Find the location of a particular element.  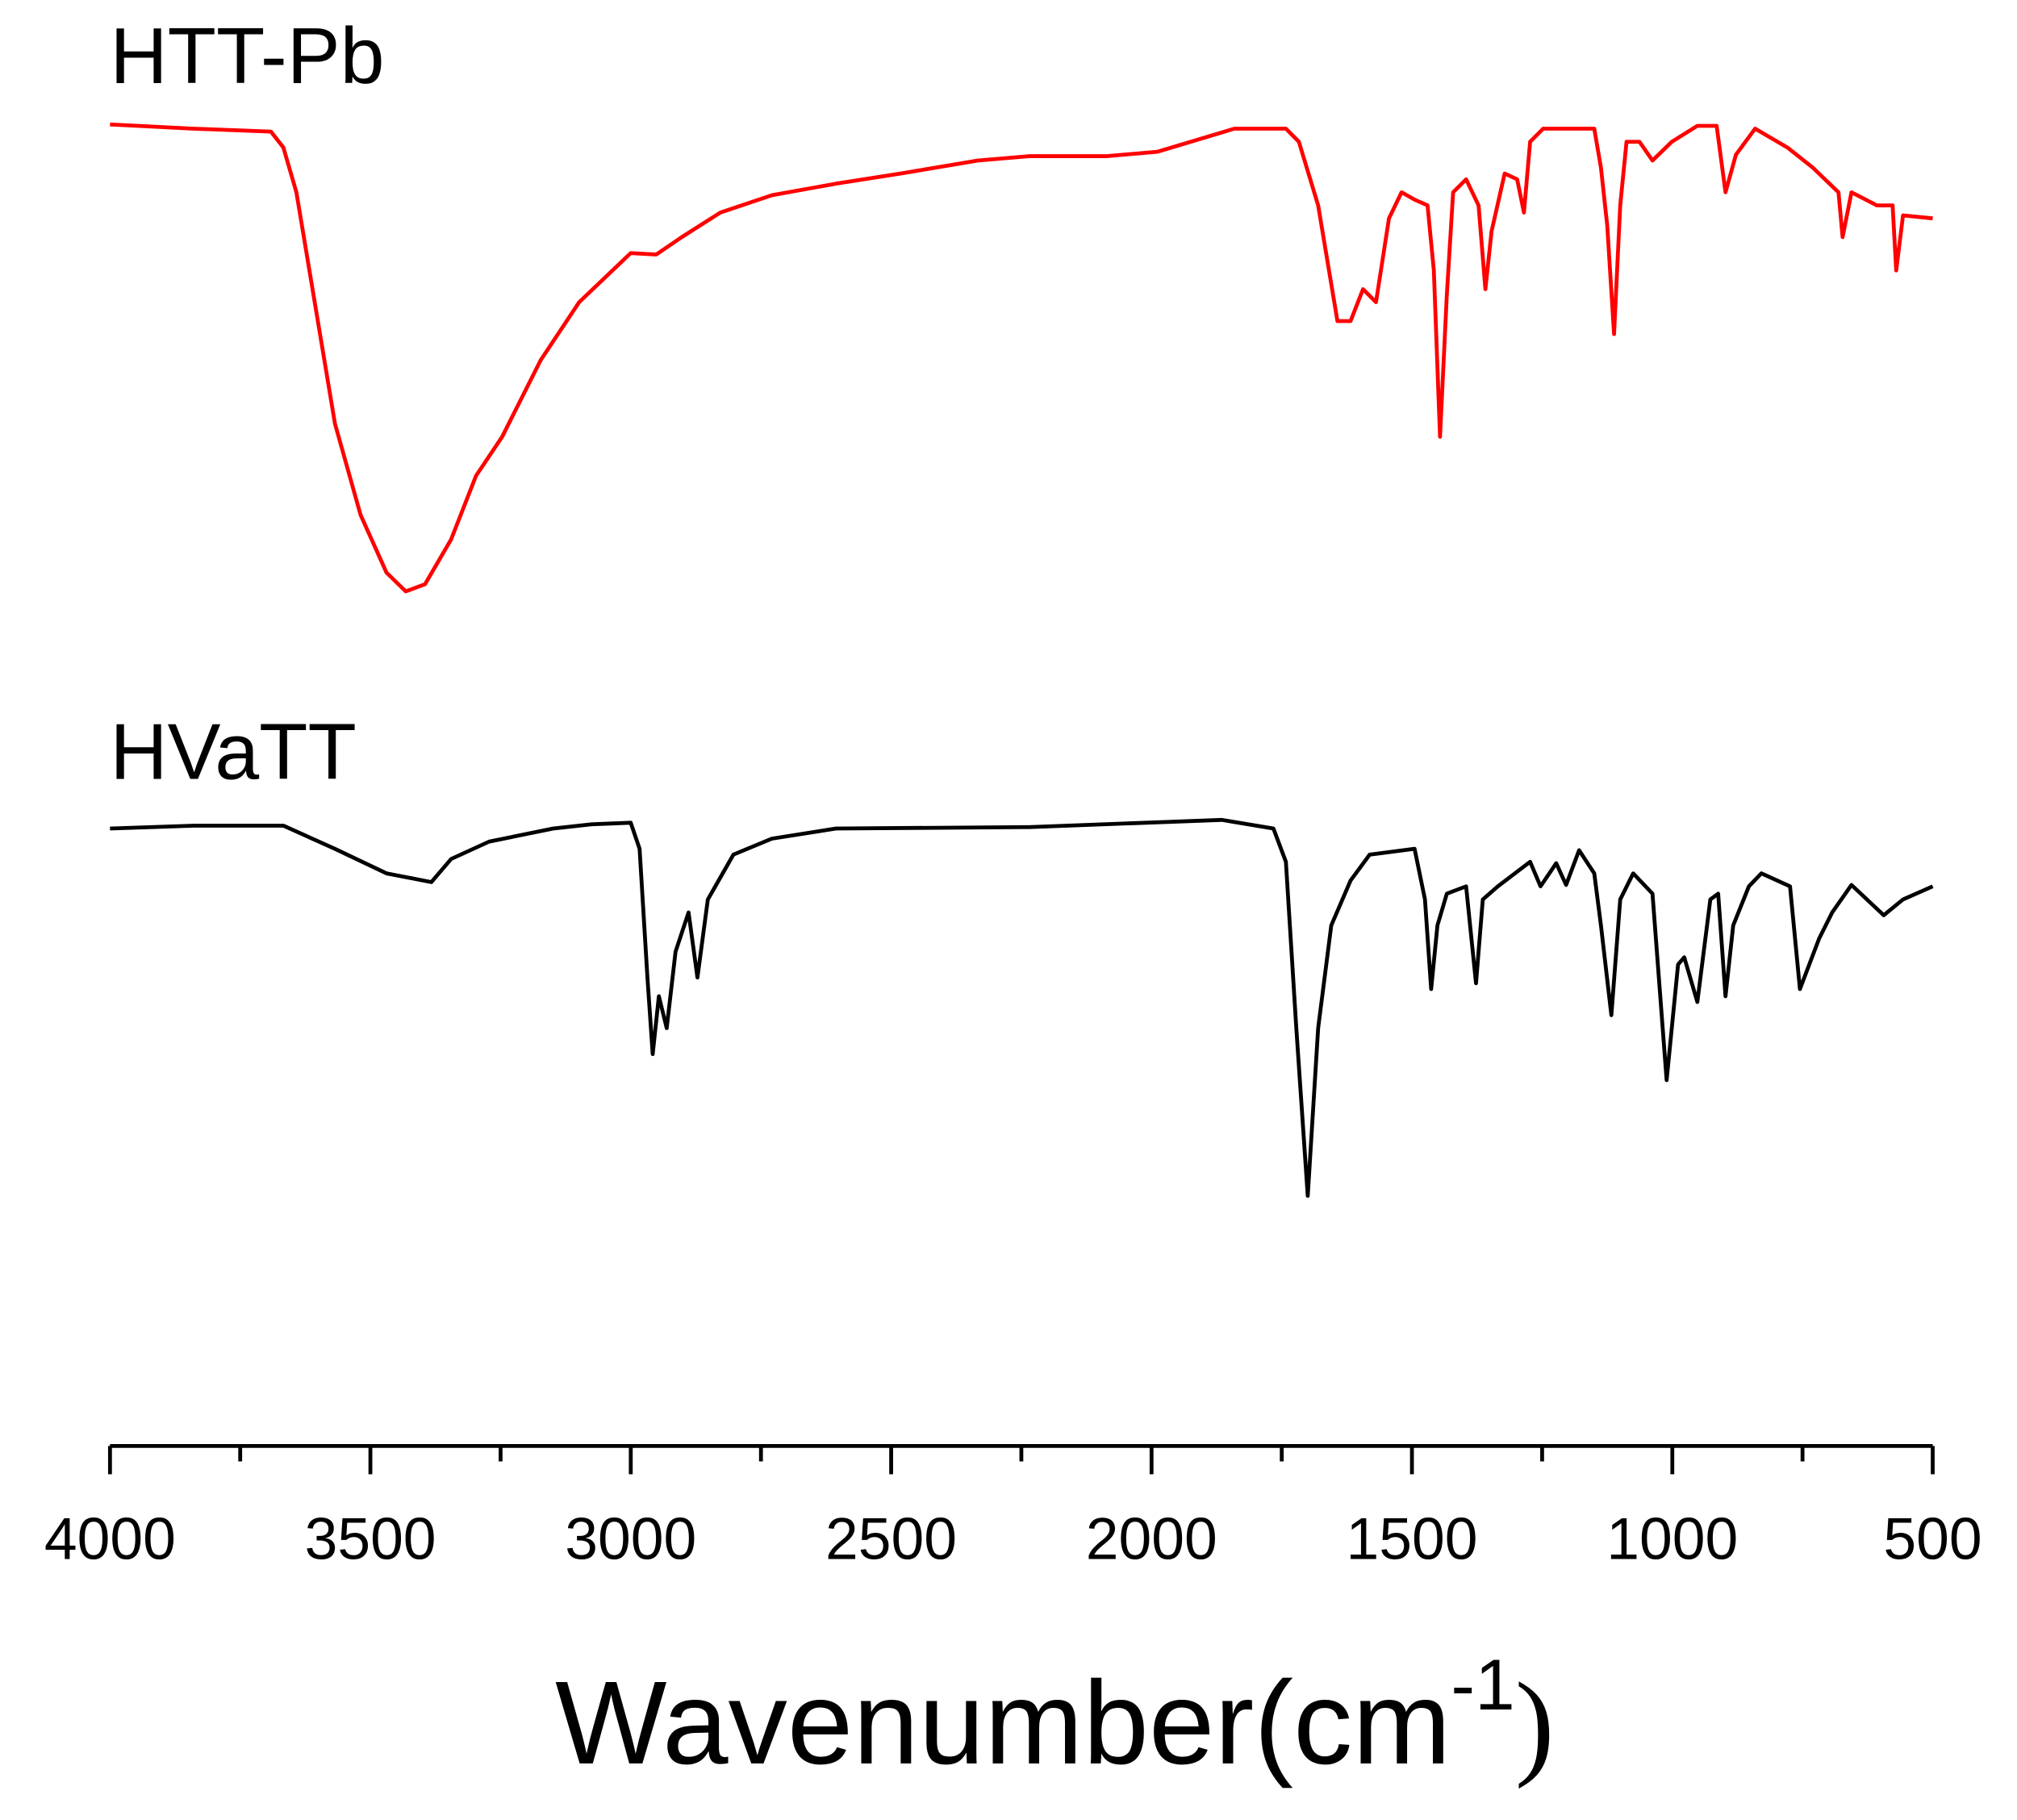

x-tick-label: 4000 is located at coordinates (110, 1539).